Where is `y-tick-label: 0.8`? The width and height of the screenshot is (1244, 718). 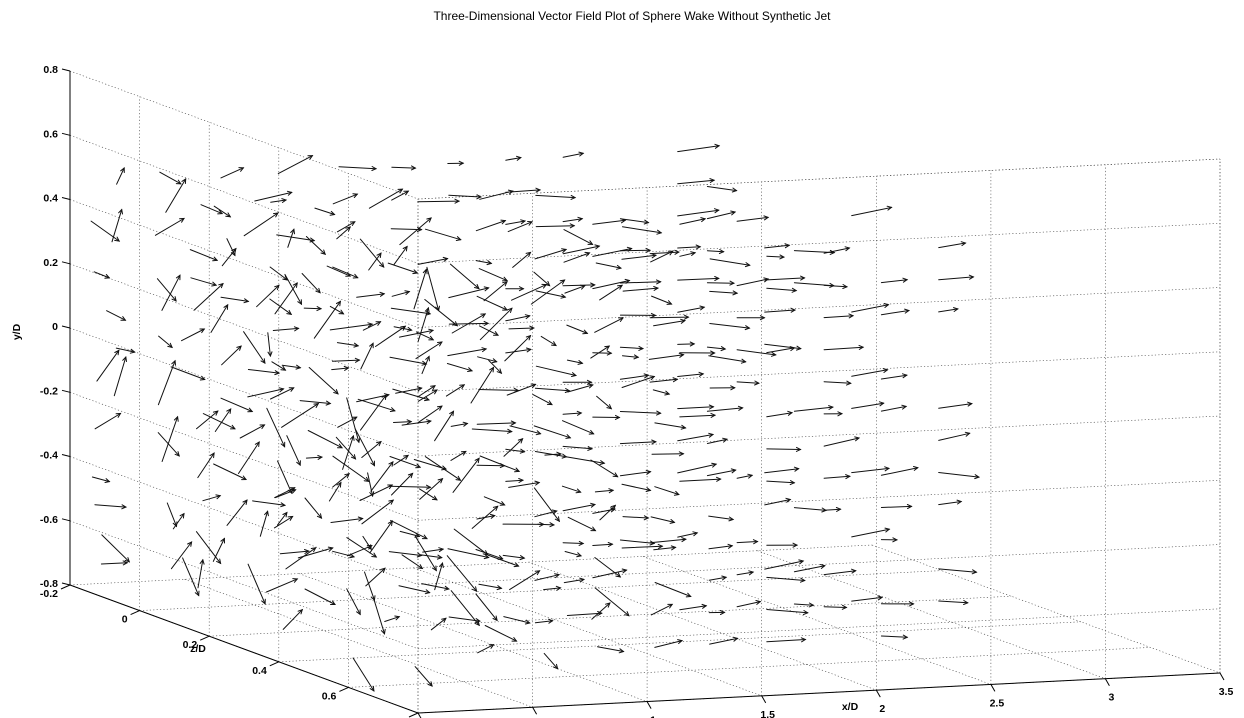 y-tick-label: 0.8 is located at coordinates (50, 70).